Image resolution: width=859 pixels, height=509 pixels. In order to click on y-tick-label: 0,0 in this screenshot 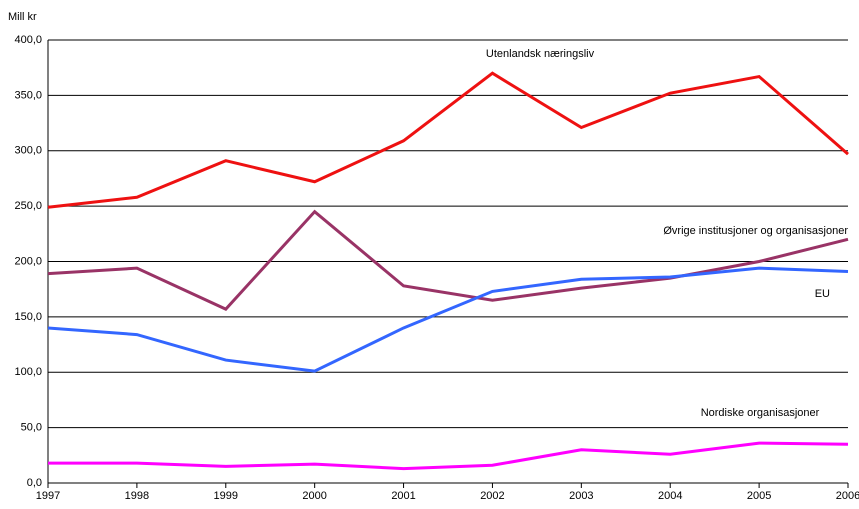, I will do `click(34, 483)`.